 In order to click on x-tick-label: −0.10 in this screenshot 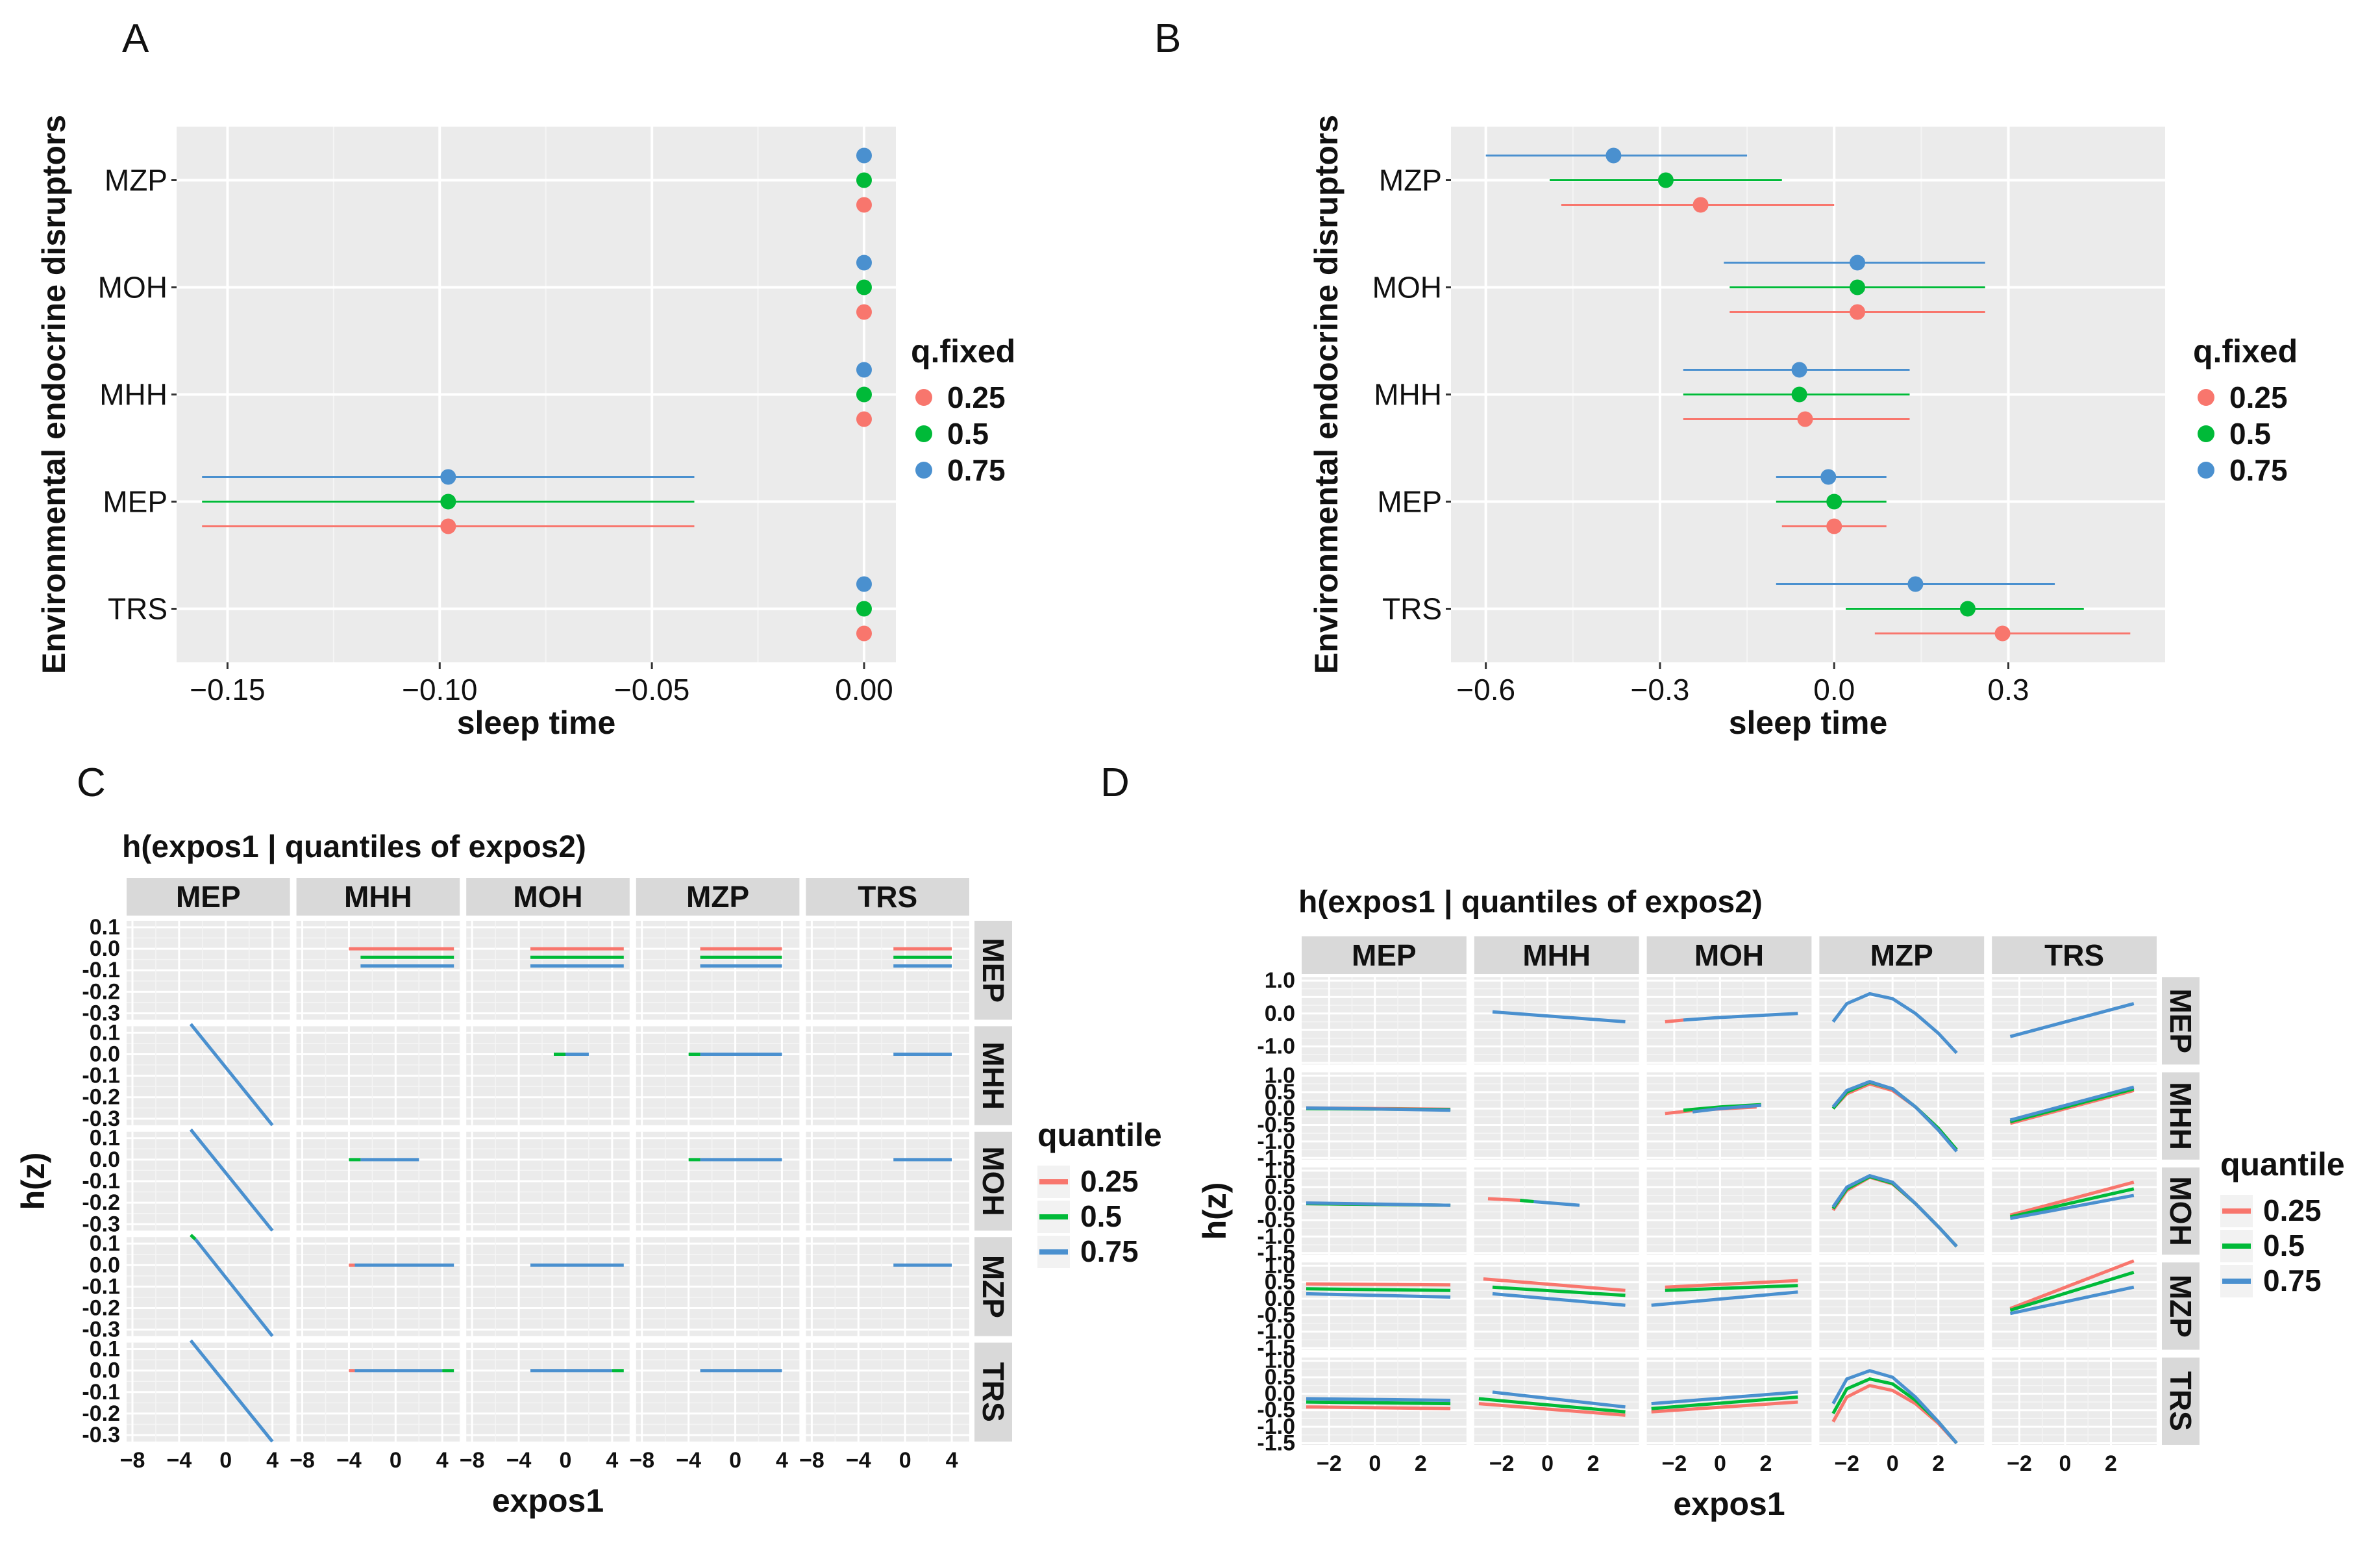, I will do `click(439, 689)`.